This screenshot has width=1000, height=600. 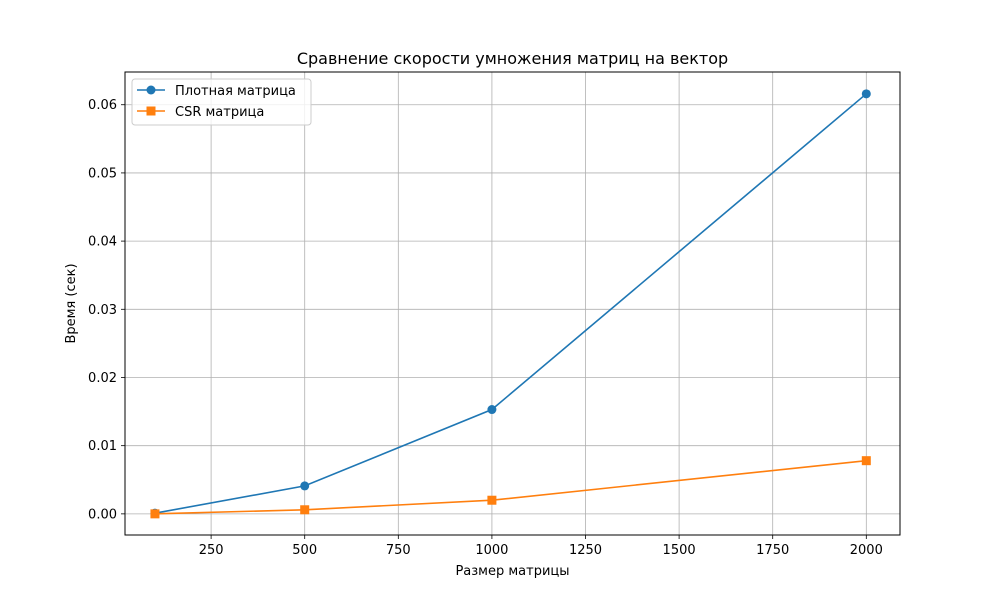 What do you see at coordinates (102, 242) in the screenshot?
I see `y-tick-label: 0.04` at bounding box center [102, 242].